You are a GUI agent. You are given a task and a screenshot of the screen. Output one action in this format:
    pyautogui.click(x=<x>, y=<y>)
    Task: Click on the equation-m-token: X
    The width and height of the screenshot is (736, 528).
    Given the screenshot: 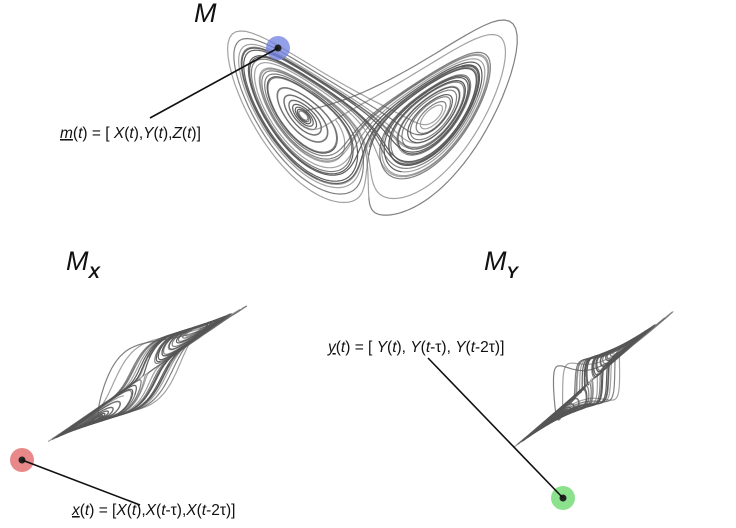 What is the action you would take?
    pyautogui.click(x=119, y=133)
    